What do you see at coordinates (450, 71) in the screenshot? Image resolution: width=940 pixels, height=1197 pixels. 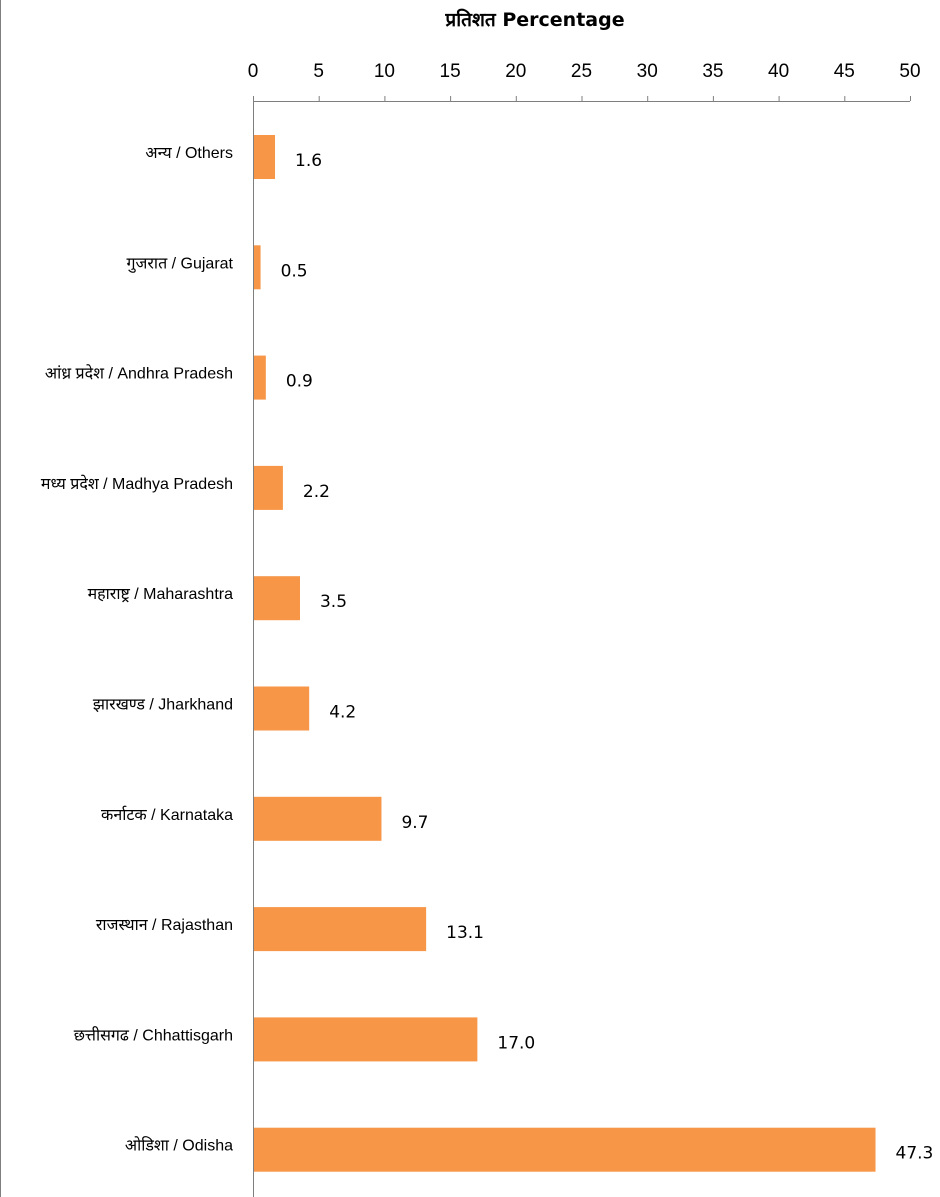 I see `x-tick-label: 15` at bounding box center [450, 71].